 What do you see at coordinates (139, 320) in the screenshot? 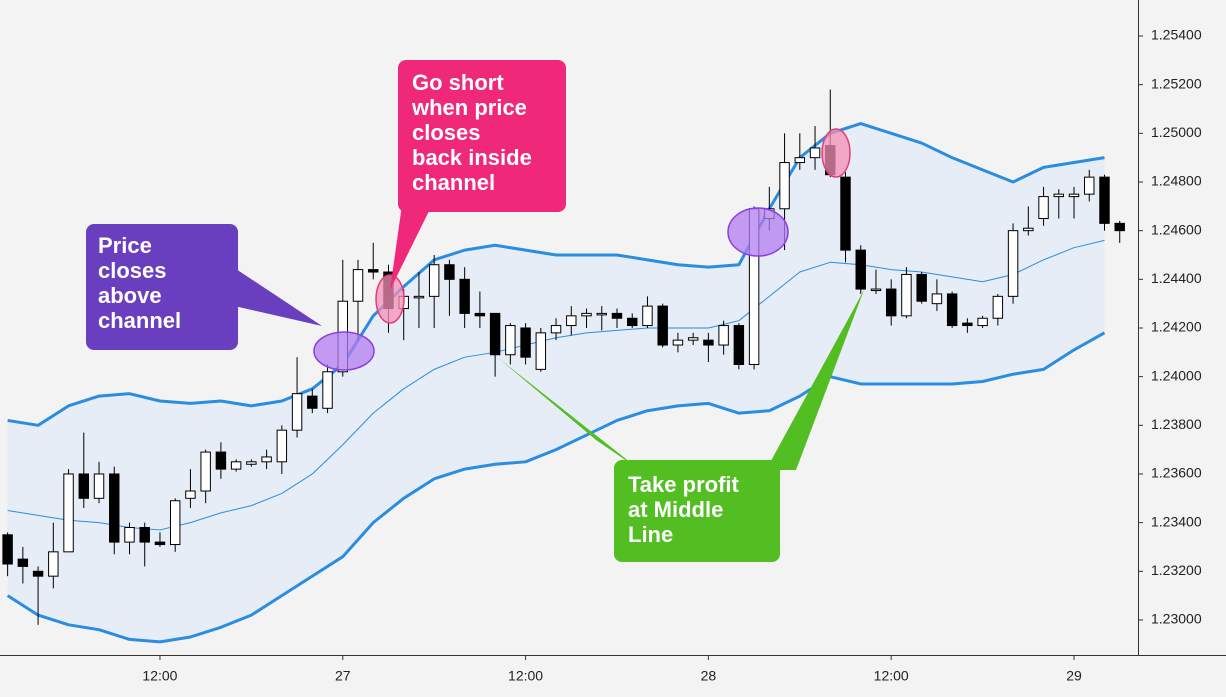
I see `callout-text: channel` at bounding box center [139, 320].